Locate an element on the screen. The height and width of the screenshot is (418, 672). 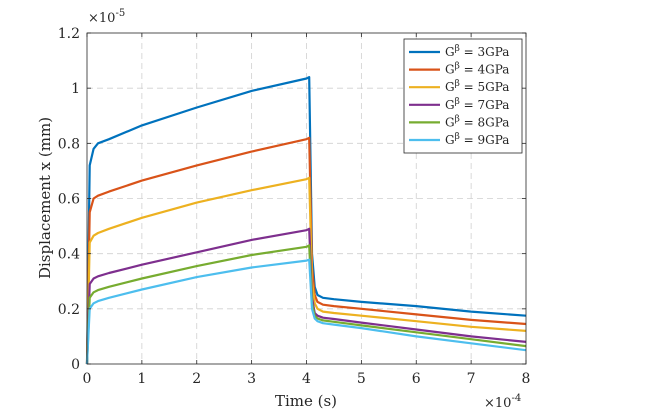
legend-label-value: = 3GPa is located at coordinates (485, 52).